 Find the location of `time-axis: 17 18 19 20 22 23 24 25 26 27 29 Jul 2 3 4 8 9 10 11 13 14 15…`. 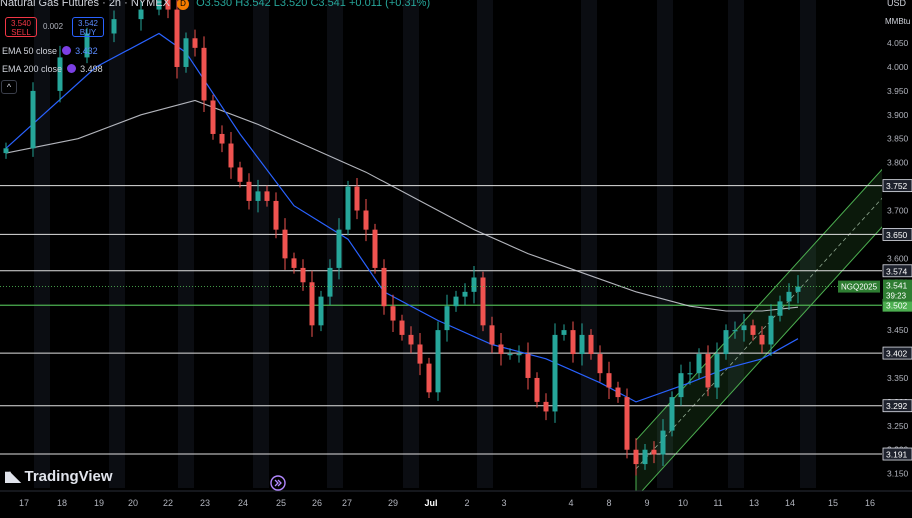

time-axis: 17 18 19 20 22 23 24 25 26 27 29 Jul 2 3 4 8 9 10 11 13 14 15… is located at coordinates (456, 501).